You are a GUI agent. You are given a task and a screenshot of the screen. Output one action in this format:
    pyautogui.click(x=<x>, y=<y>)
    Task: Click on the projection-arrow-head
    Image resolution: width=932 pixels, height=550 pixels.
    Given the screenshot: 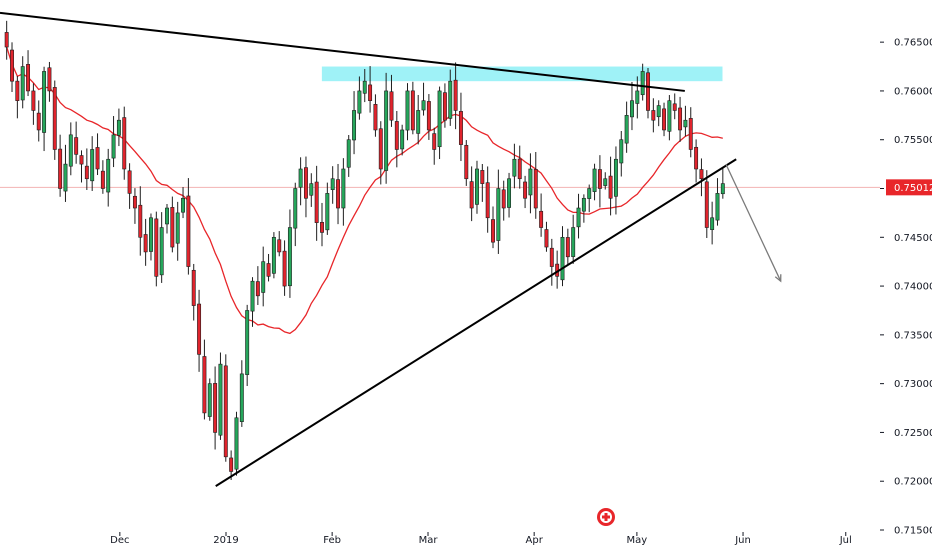 What is the action you would take?
    pyautogui.click(x=778, y=278)
    